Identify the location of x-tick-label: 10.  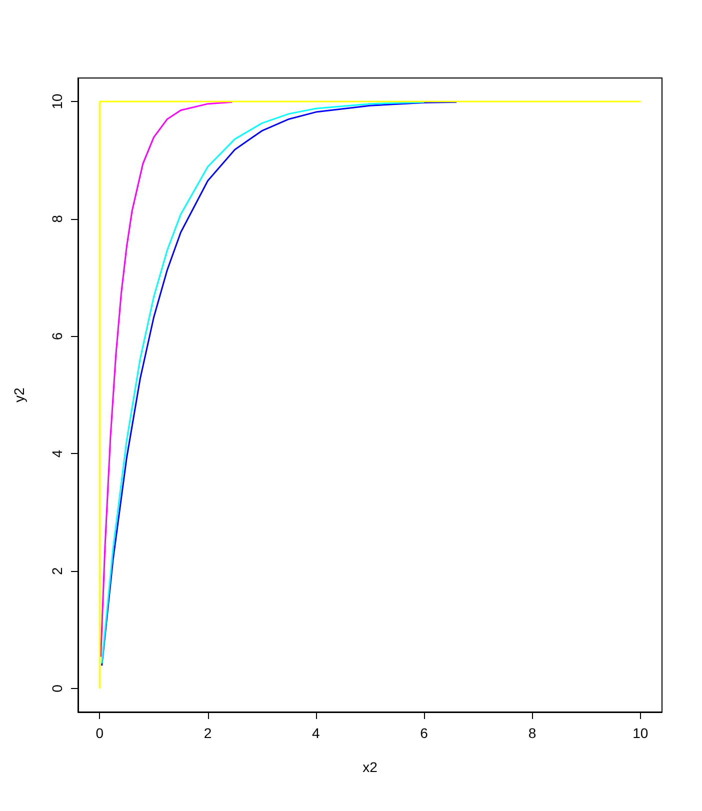
(640, 733).